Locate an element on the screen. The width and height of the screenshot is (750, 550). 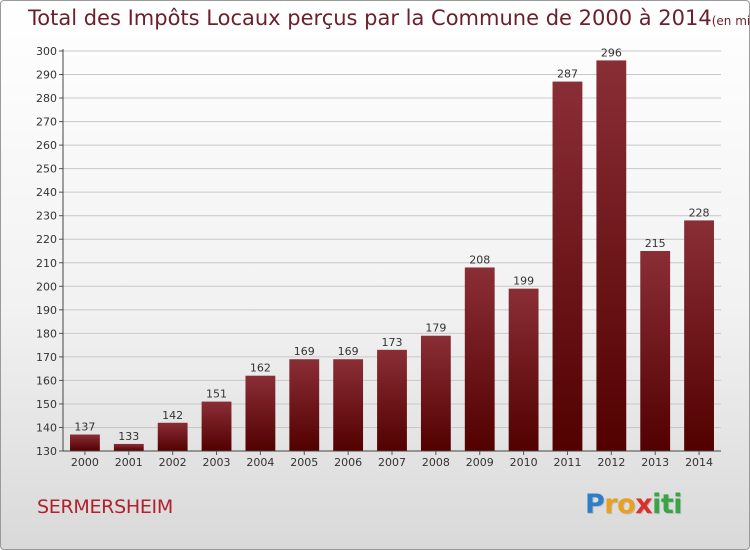
unit-note: (en milliers d'€) is located at coordinates (730, 21).